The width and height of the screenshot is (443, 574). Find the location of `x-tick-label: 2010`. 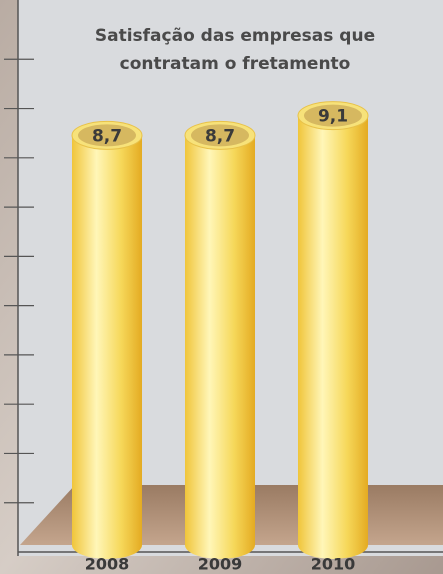

x-tick-label: 2010 is located at coordinates (333, 564).